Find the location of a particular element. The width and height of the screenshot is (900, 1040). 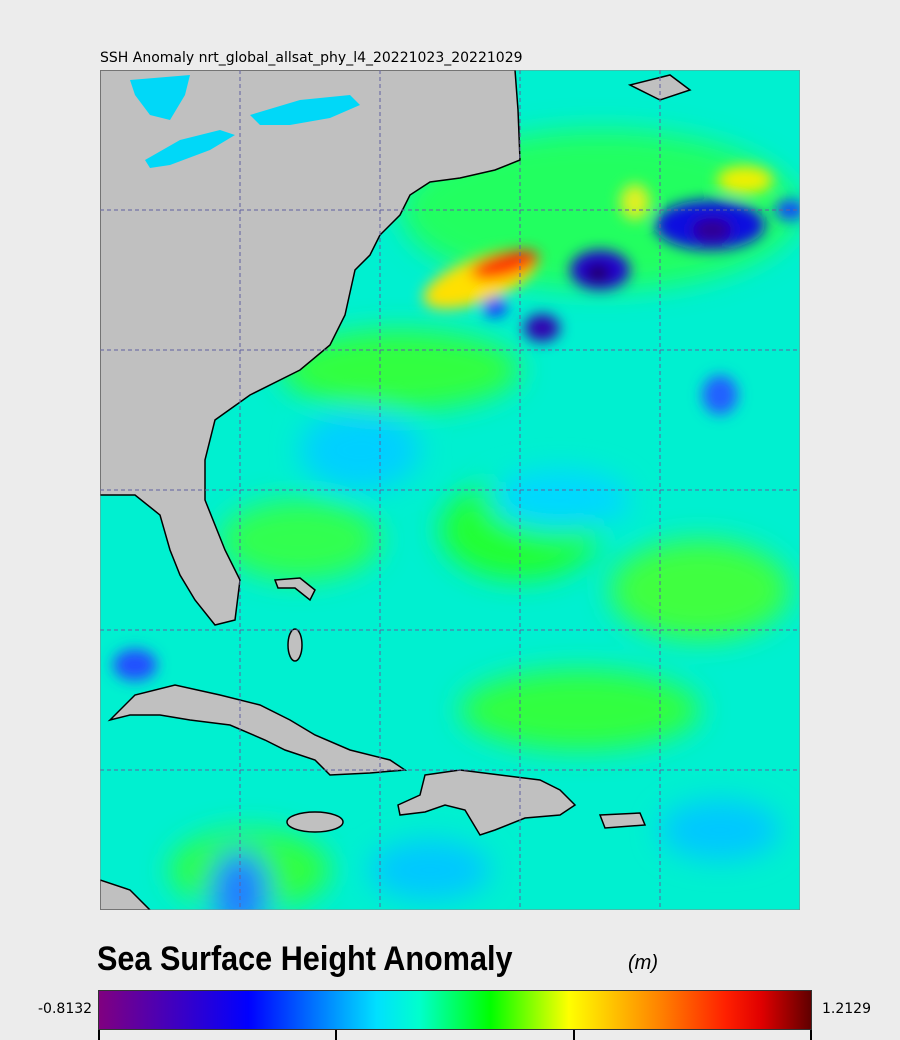

puerto-rico is located at coordinates (622, 820).